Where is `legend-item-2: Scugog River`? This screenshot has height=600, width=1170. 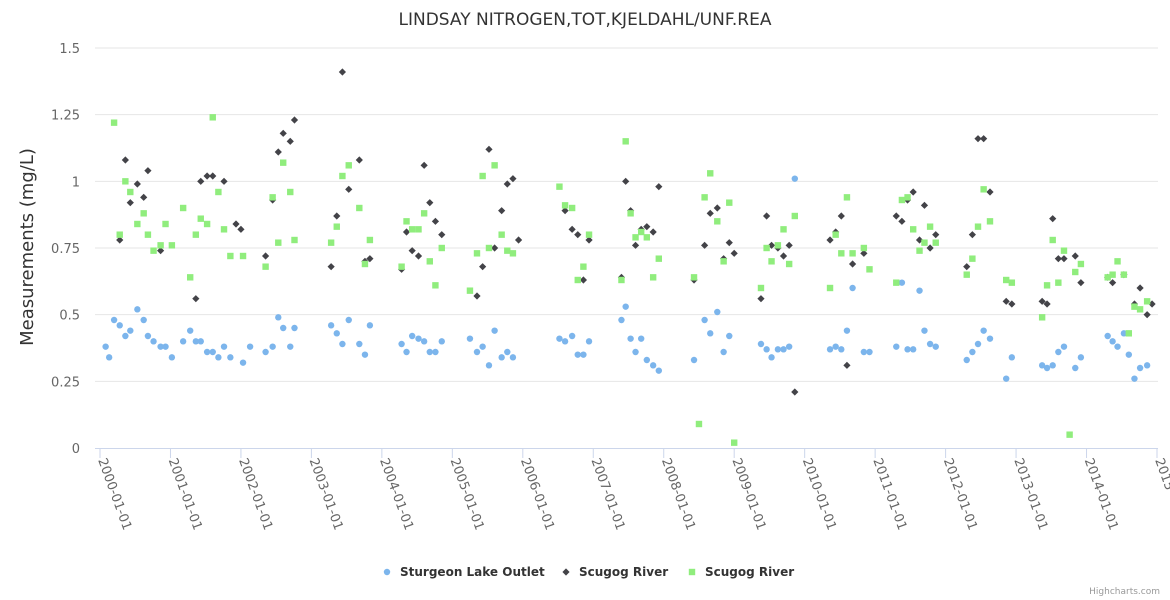 legend-item-2: Scugog River is located at coordinates (615, 572).